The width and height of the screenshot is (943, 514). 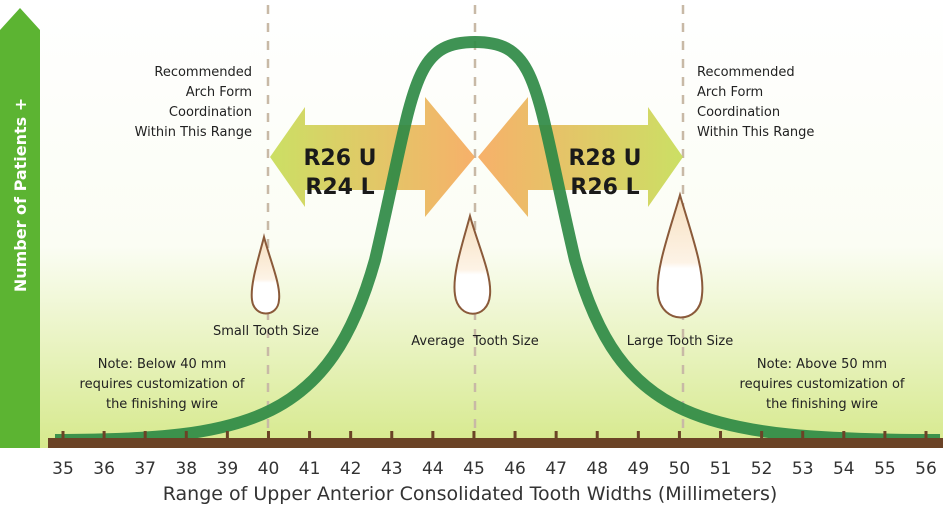 I want to click on tick-label: 40, so click(x=269, y=469).